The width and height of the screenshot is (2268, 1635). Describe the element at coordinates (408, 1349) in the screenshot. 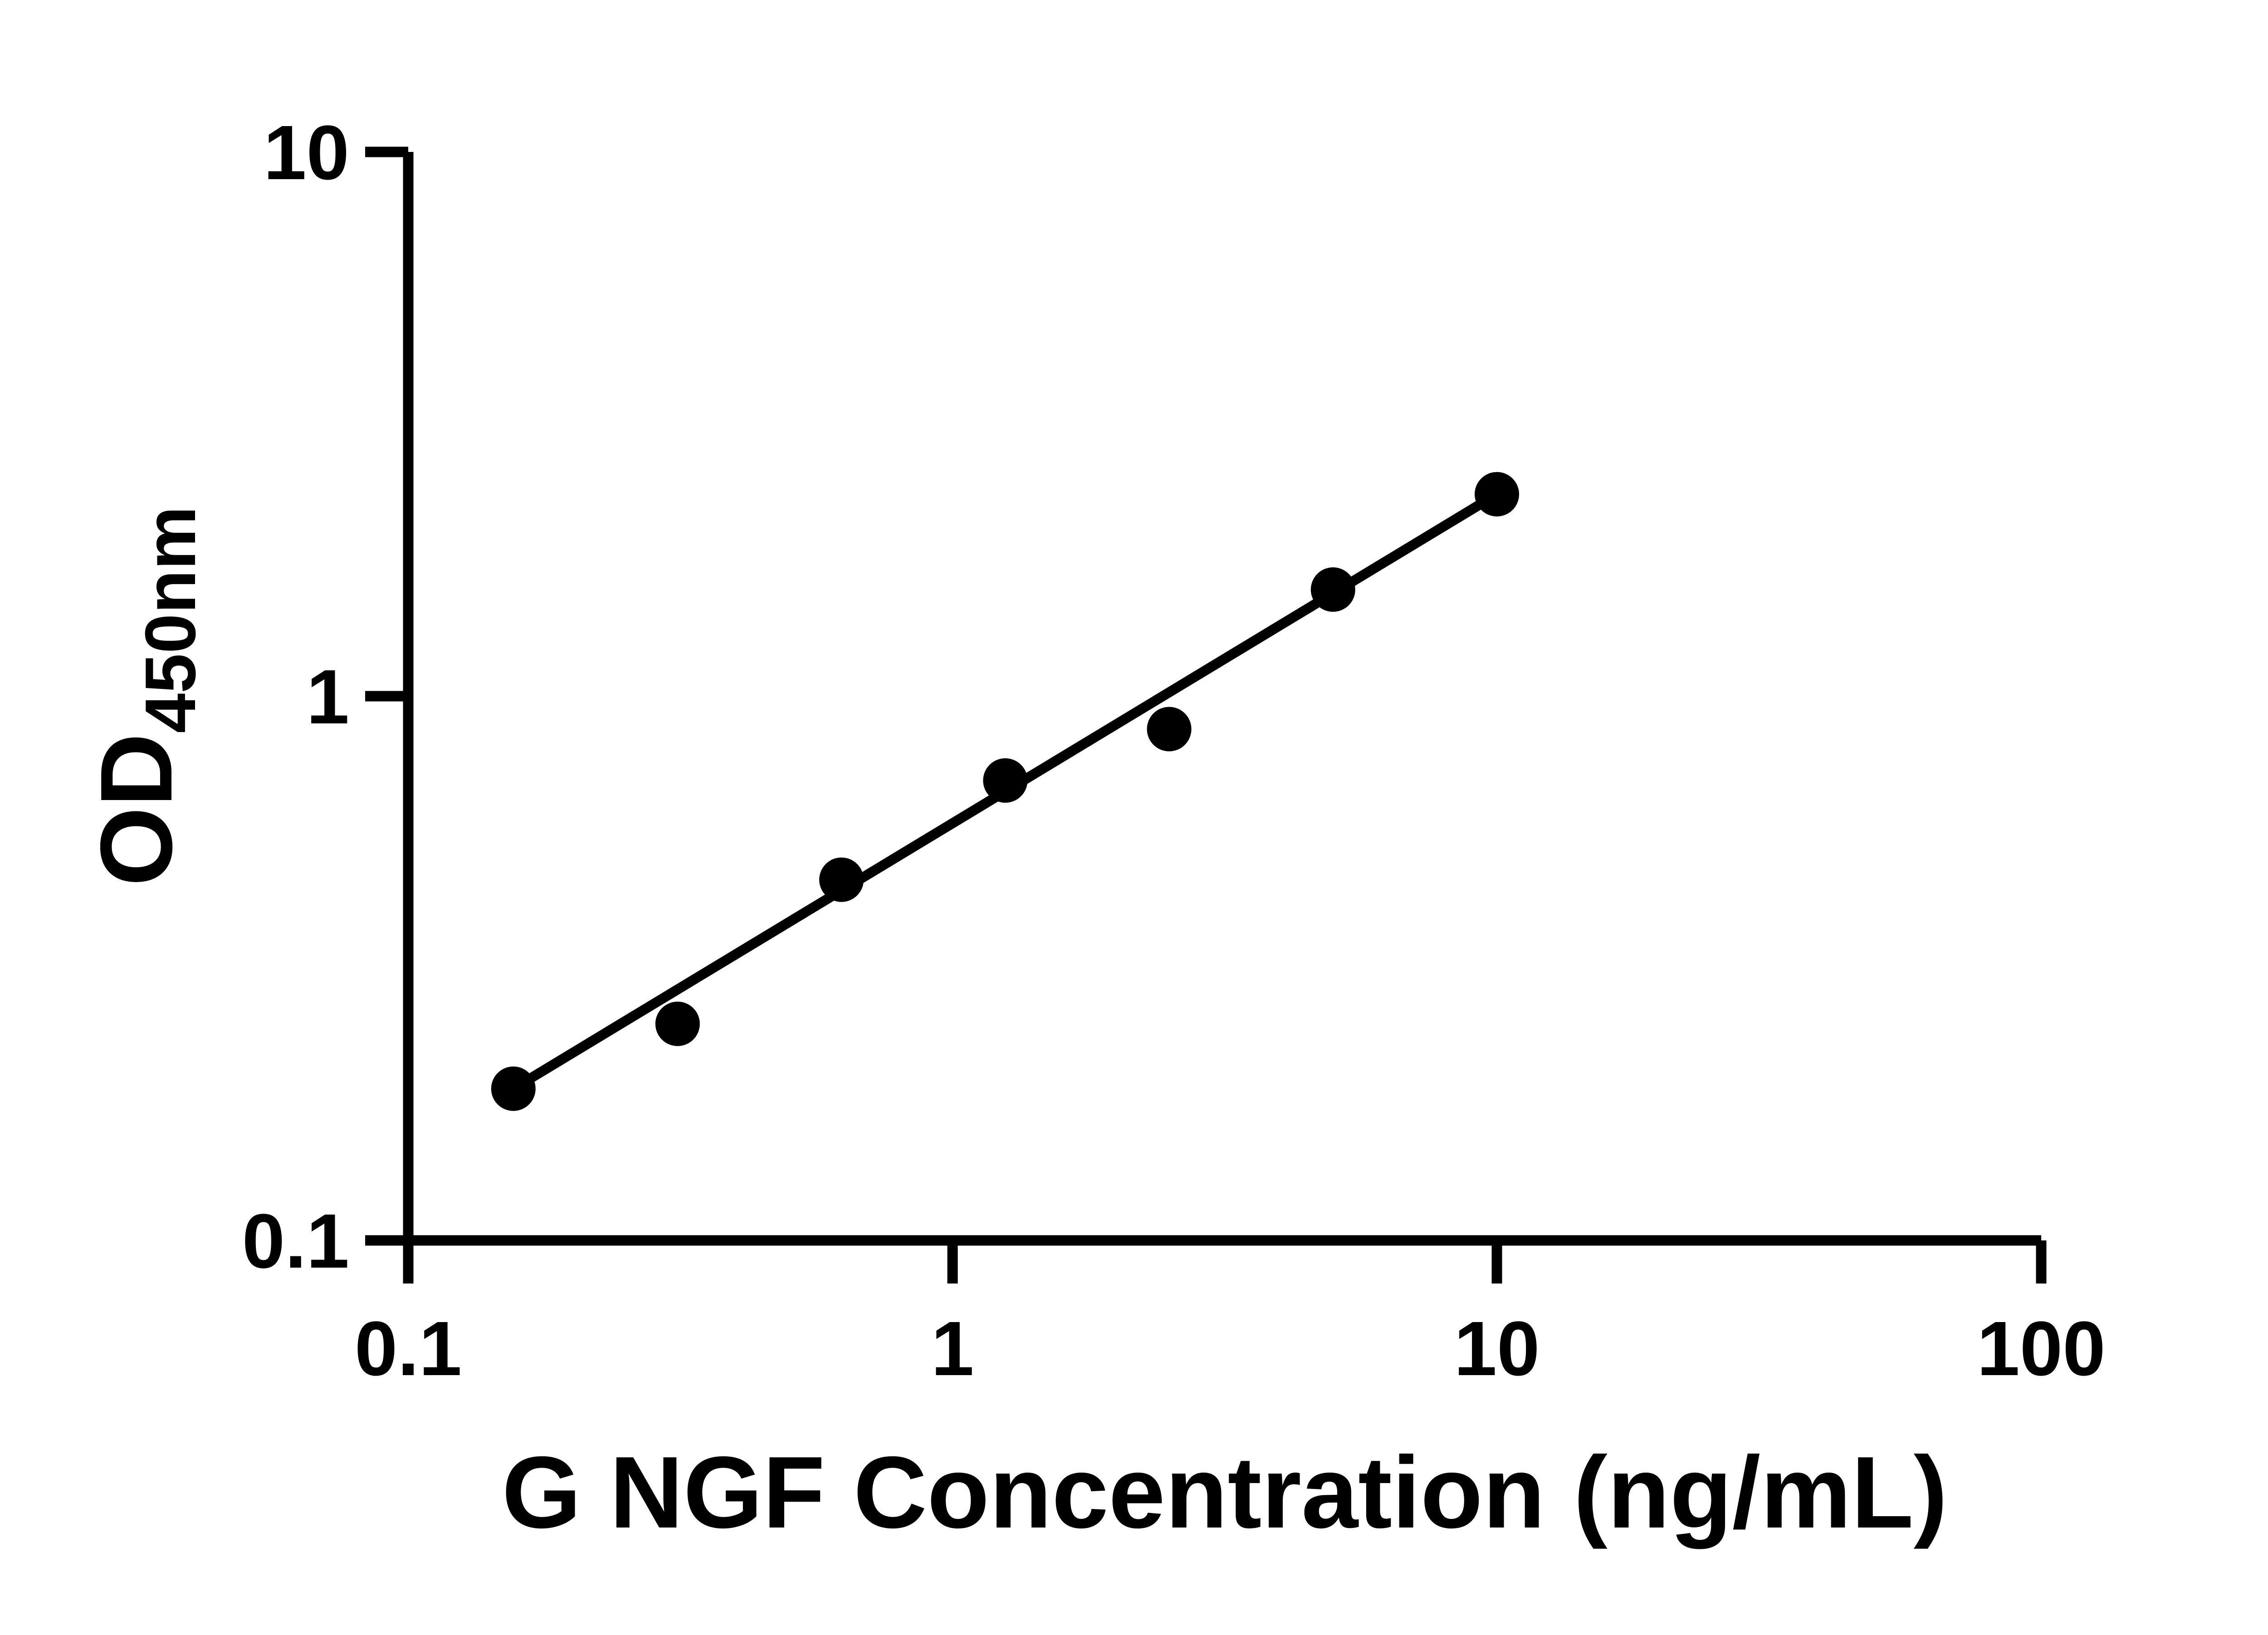

I see `x-tick-label: 0.1` at that location.